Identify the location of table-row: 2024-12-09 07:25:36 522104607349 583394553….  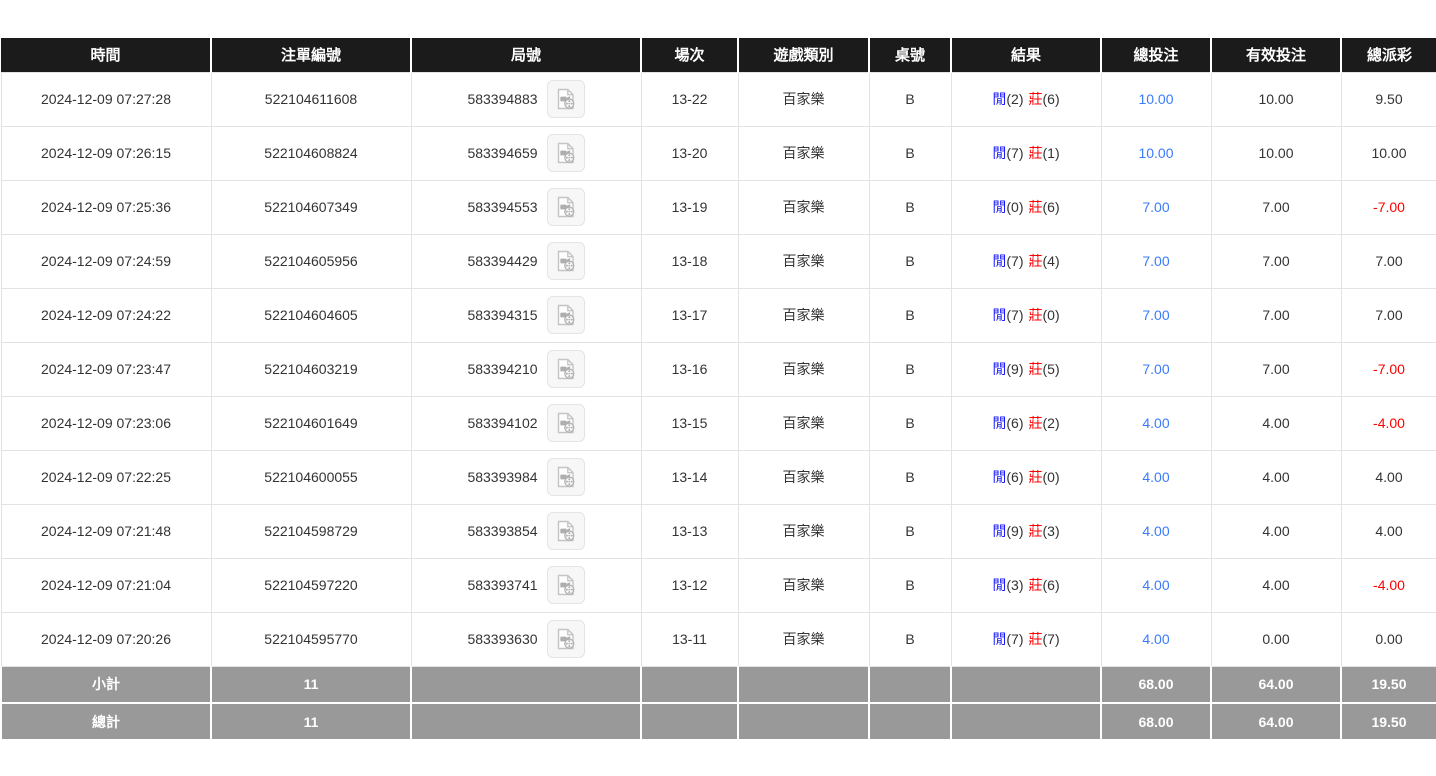
(718, 207).